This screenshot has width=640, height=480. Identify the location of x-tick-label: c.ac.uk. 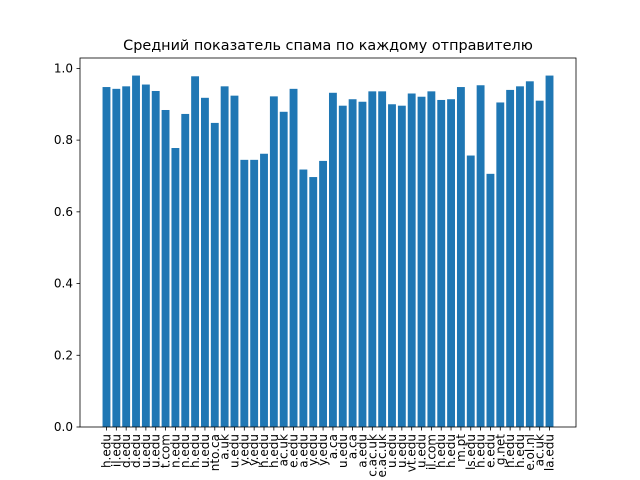
(372, 455).